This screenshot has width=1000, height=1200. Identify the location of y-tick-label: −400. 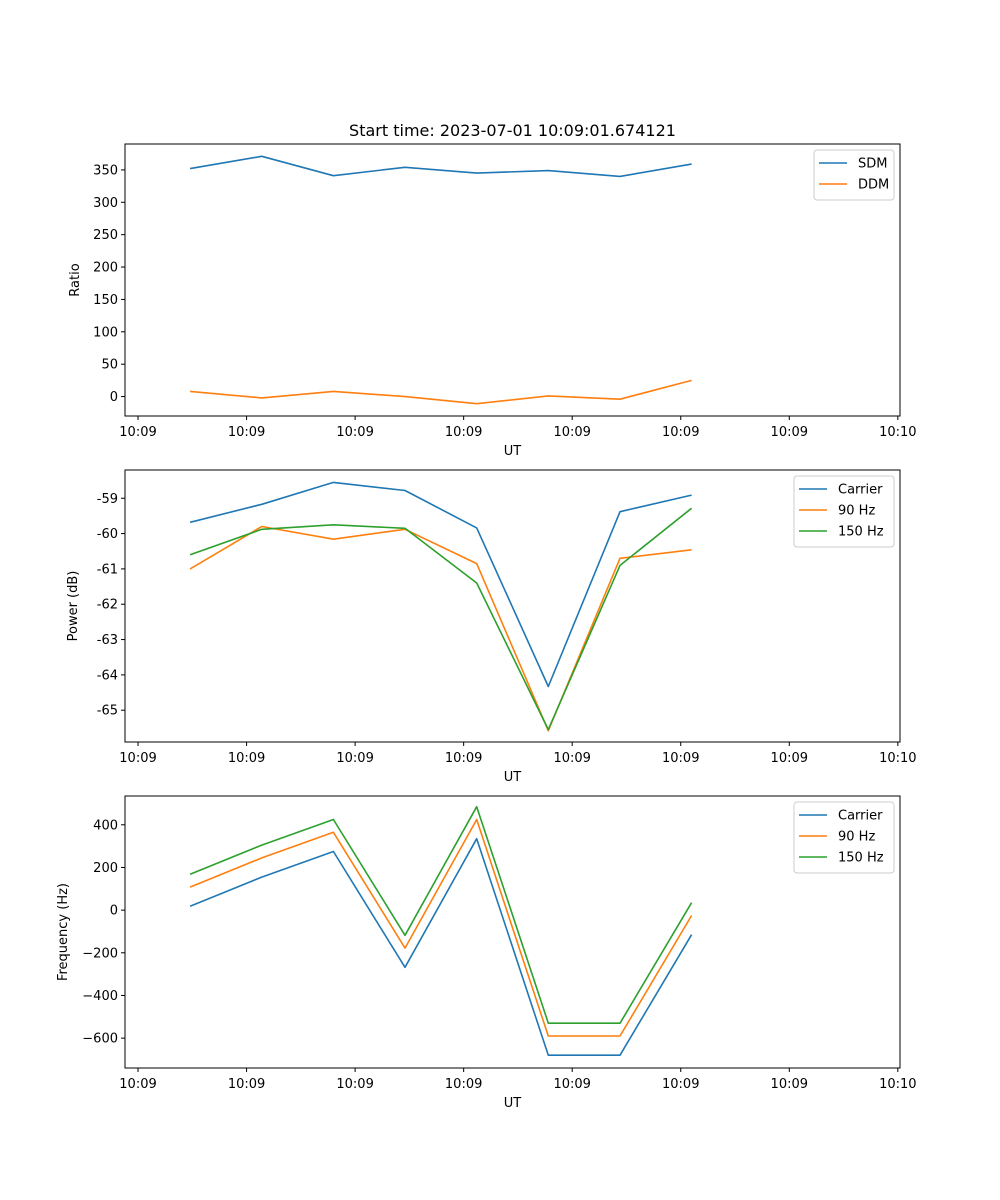
(100, 996).